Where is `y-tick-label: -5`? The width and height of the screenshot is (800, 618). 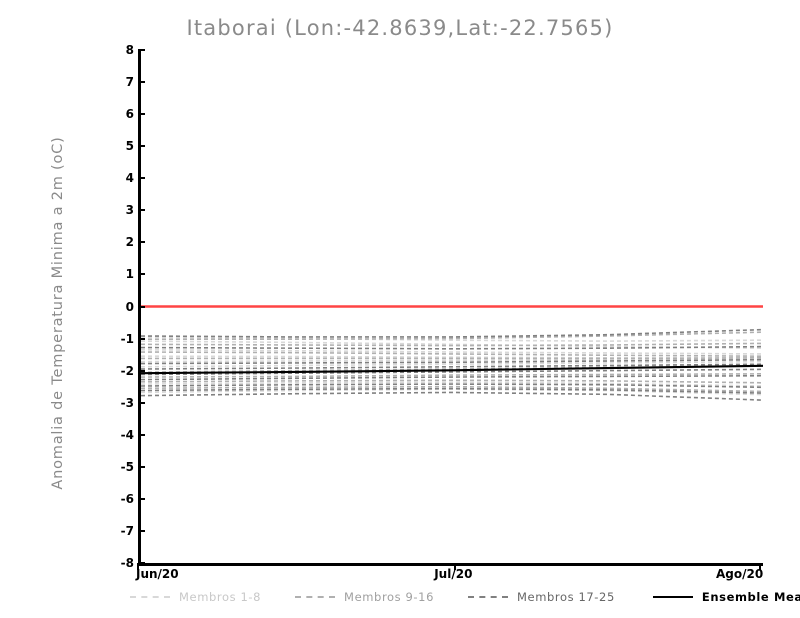
y-tick-label: -5 is located at coordinates (127, 466).